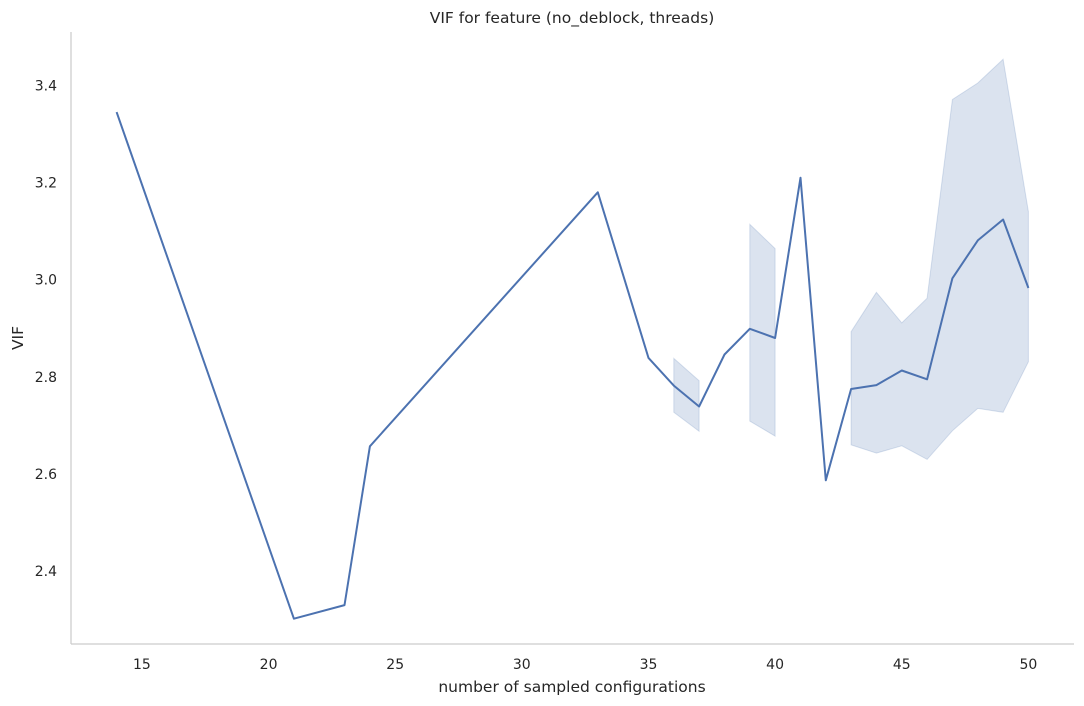  What do you see at coordinates (395, 665) in the screenshot?
I see `x-tick-label: 25` at bounding box center [395, 665].